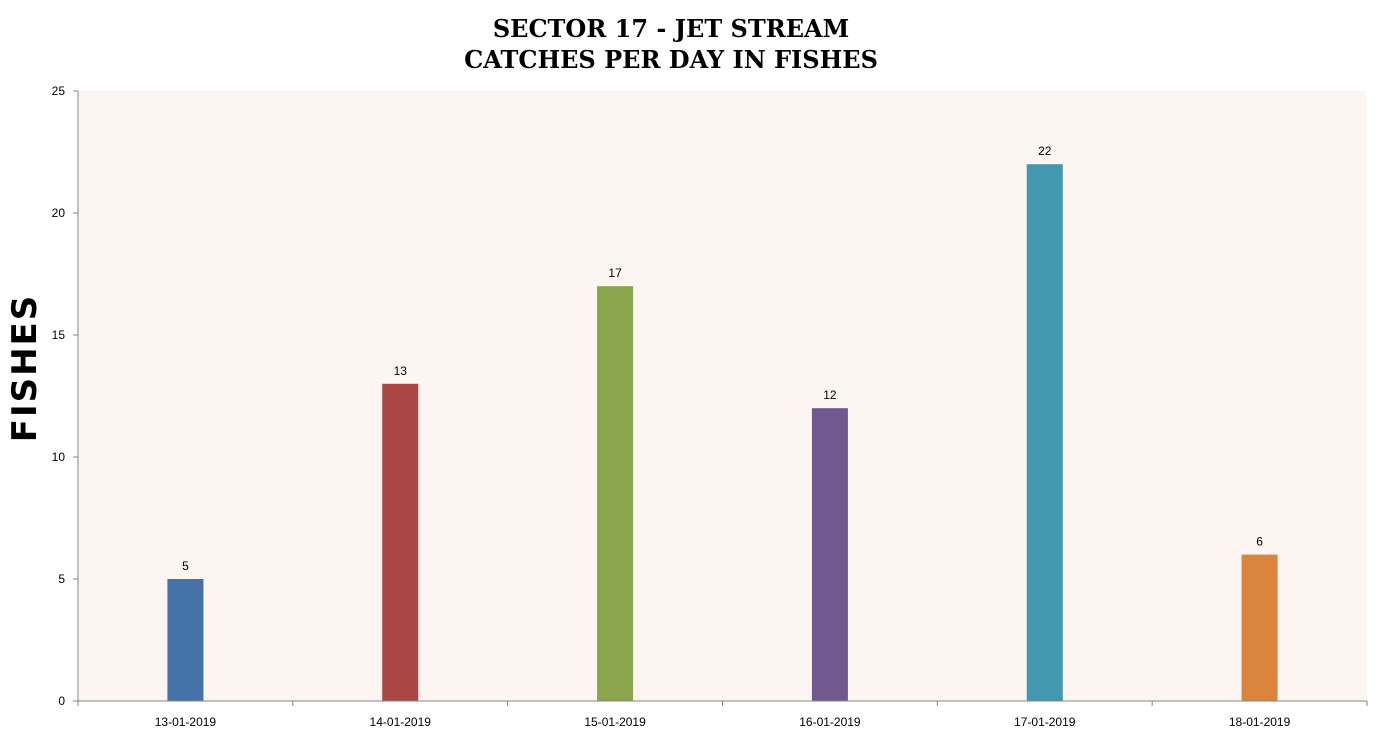 The width and height of the screenshot is (1380, 748). Describe the element at coordinates (186, 722) in the screenshot. I see `x-tick-label-13-01-2019: 13-01-2019` at that location.